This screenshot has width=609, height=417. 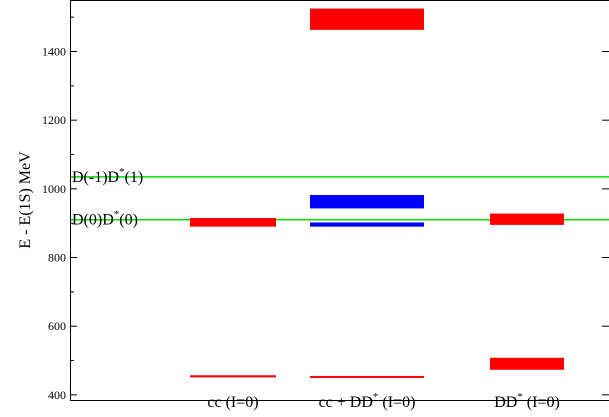 I want to click on y-tick-label-2: 800, so click(x=57, y=258).